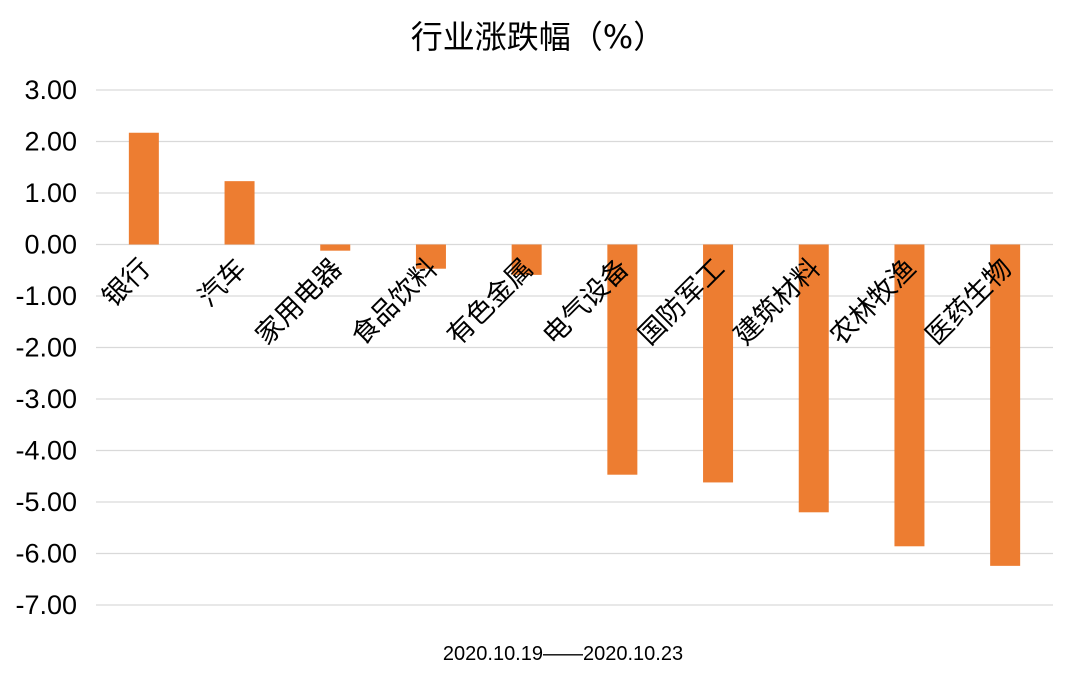 This screenshot has width=1086, height=689. Describe the element at coordinates (563, 654) in the screenshot. I see `x-axis-label: 2020.10.19——2020.10.23` at that location.